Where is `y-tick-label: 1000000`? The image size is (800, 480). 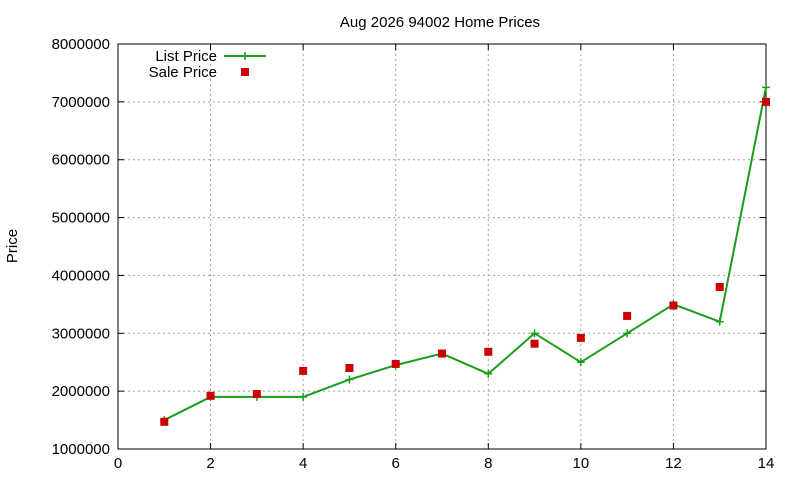 y-tick-label: 1000000 is located at coordinates (81, 449).